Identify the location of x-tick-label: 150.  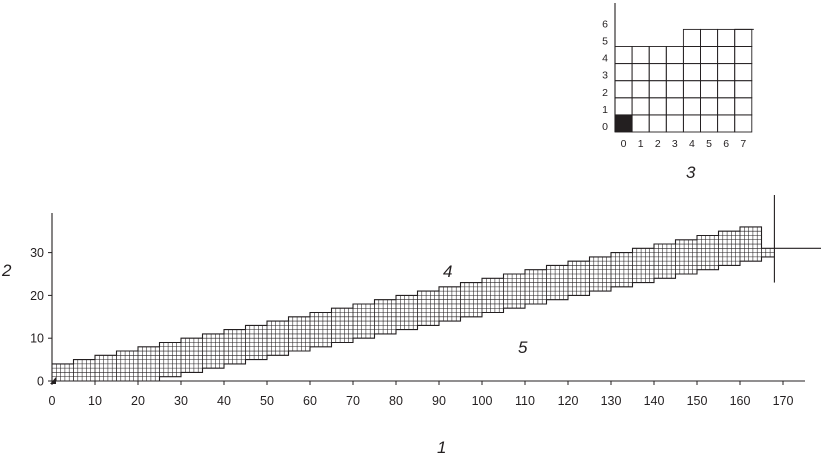
(697, 401).